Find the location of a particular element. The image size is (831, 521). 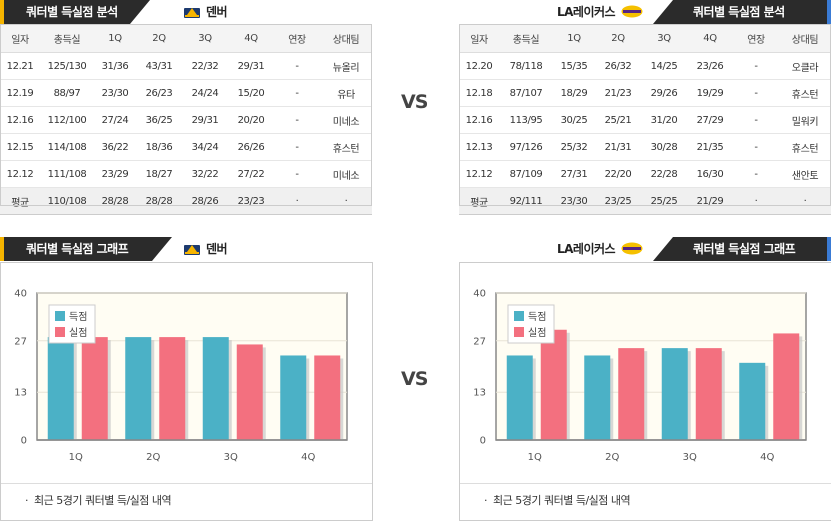

table-row: 12.12 87/109 27/31 22/20 22/28 16/30- 샌안토 is located at coordinates (645, 174).